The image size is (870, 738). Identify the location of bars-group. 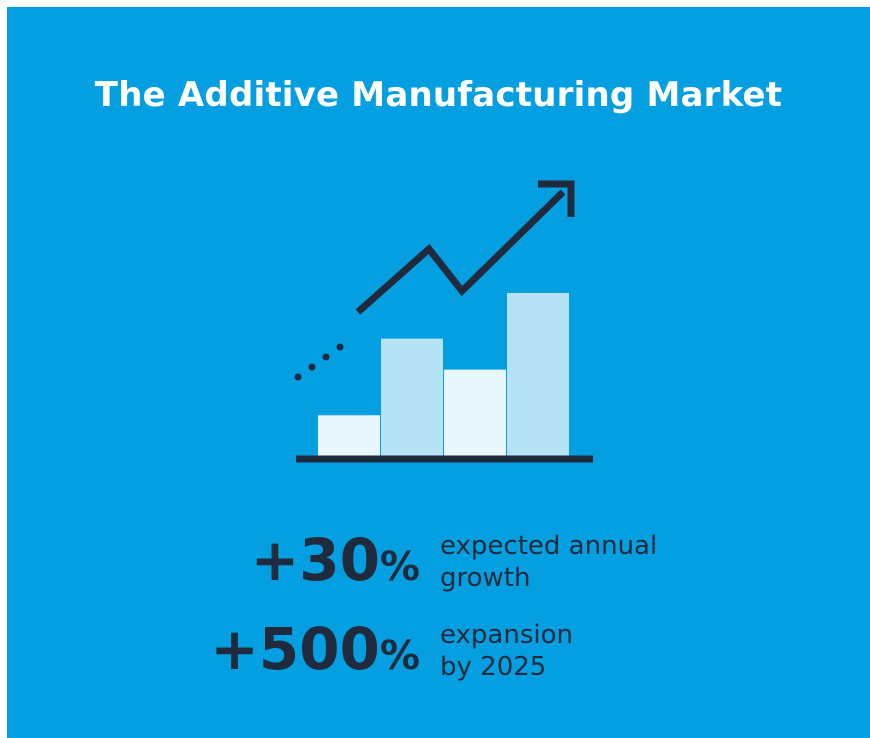
(443, 374).